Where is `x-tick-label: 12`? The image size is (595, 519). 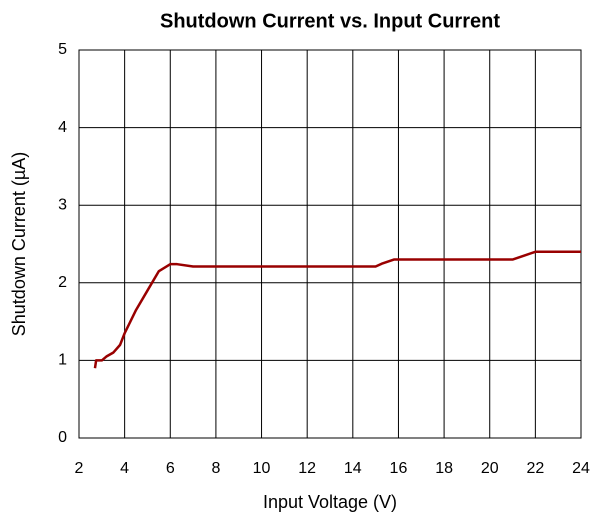 x-tick-label: 12 is located at coordinates (307, 468).